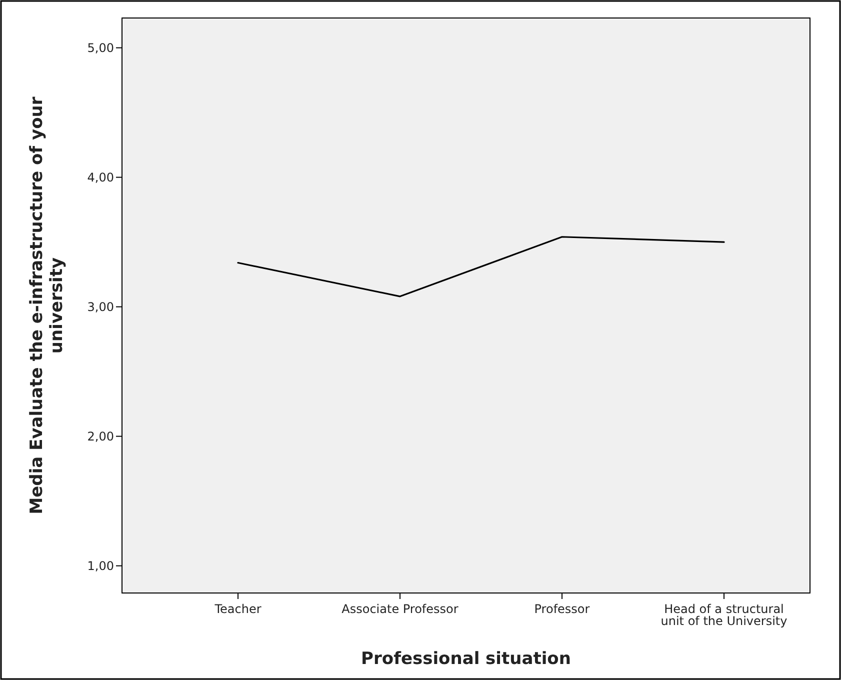  I want to click on x-tick-label: Professor, so click(562, 609).